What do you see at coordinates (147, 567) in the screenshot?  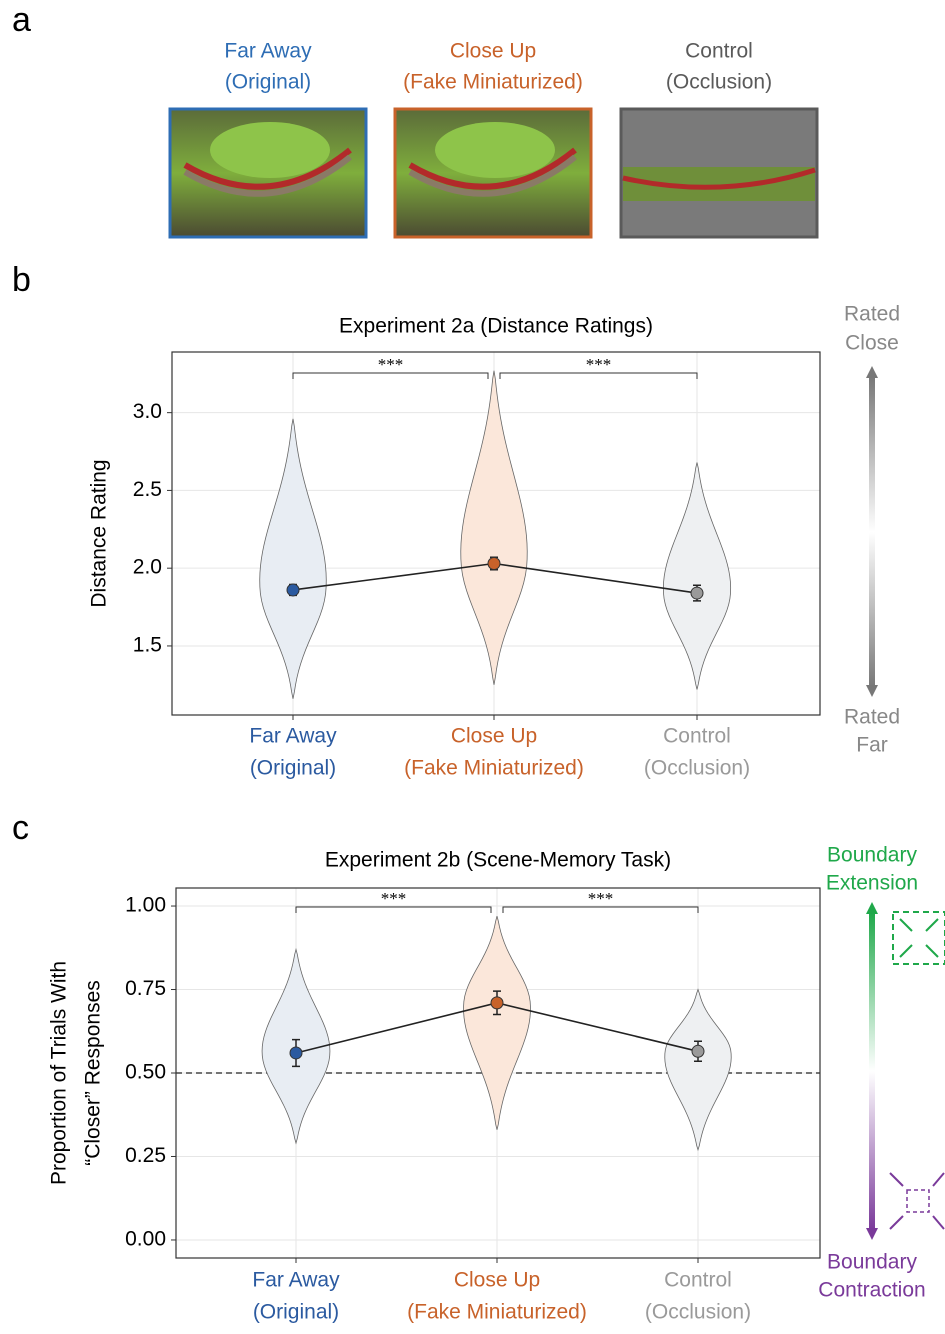 I see `y-tick-label: 2.0` at bounding box center [147, 567].